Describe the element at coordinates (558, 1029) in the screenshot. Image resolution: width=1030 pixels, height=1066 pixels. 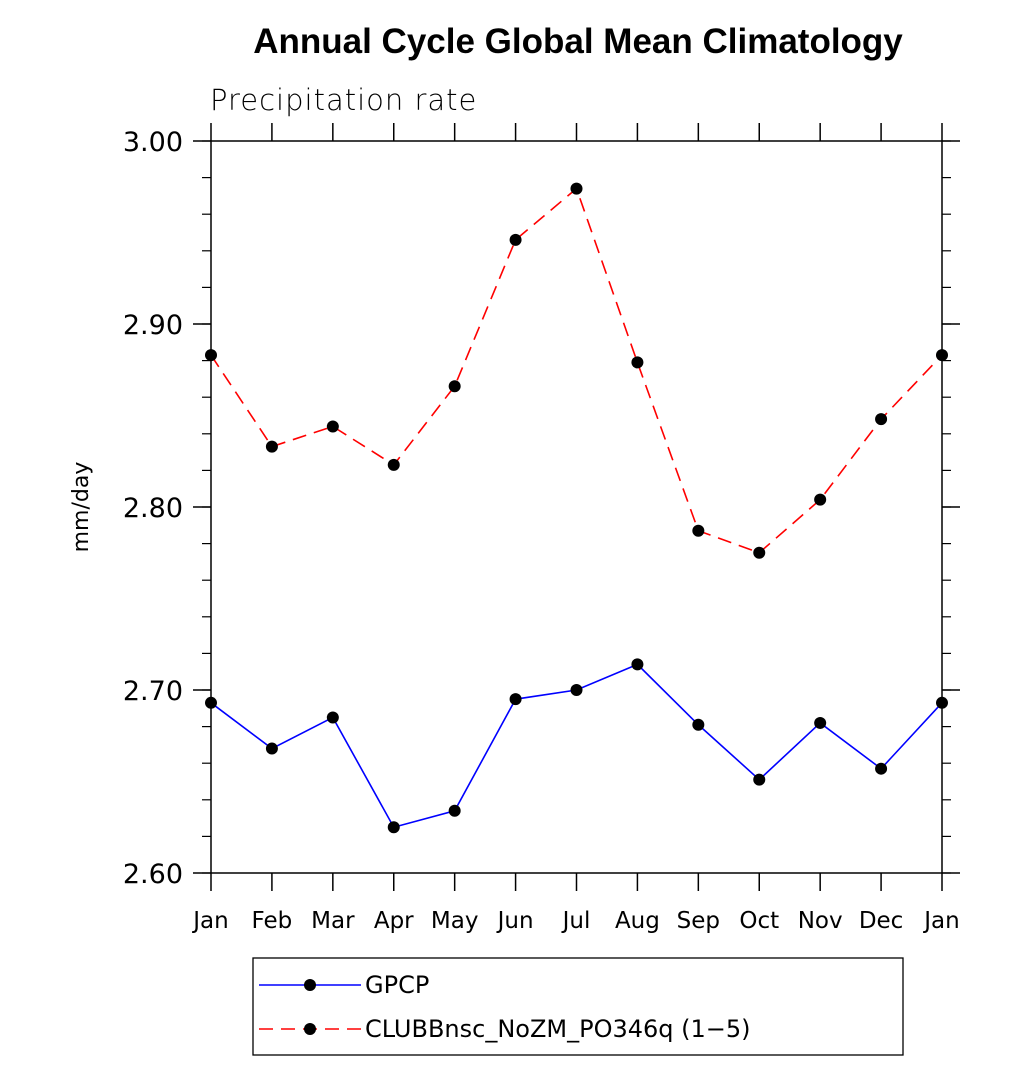
I see `legend-label-clubb: CLUBBnsc_NoZM_PO346q (1−5)` at that location.